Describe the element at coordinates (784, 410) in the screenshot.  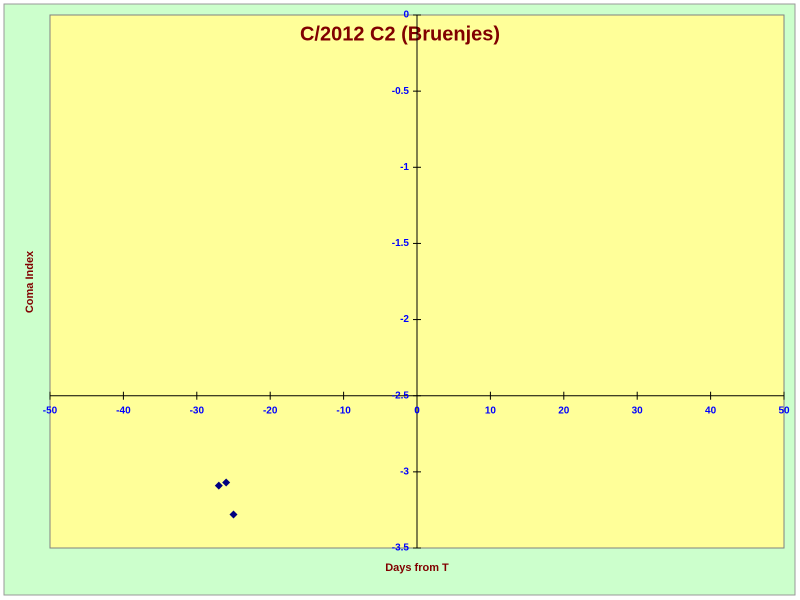
I see `x-tick-label: 50` at that location.